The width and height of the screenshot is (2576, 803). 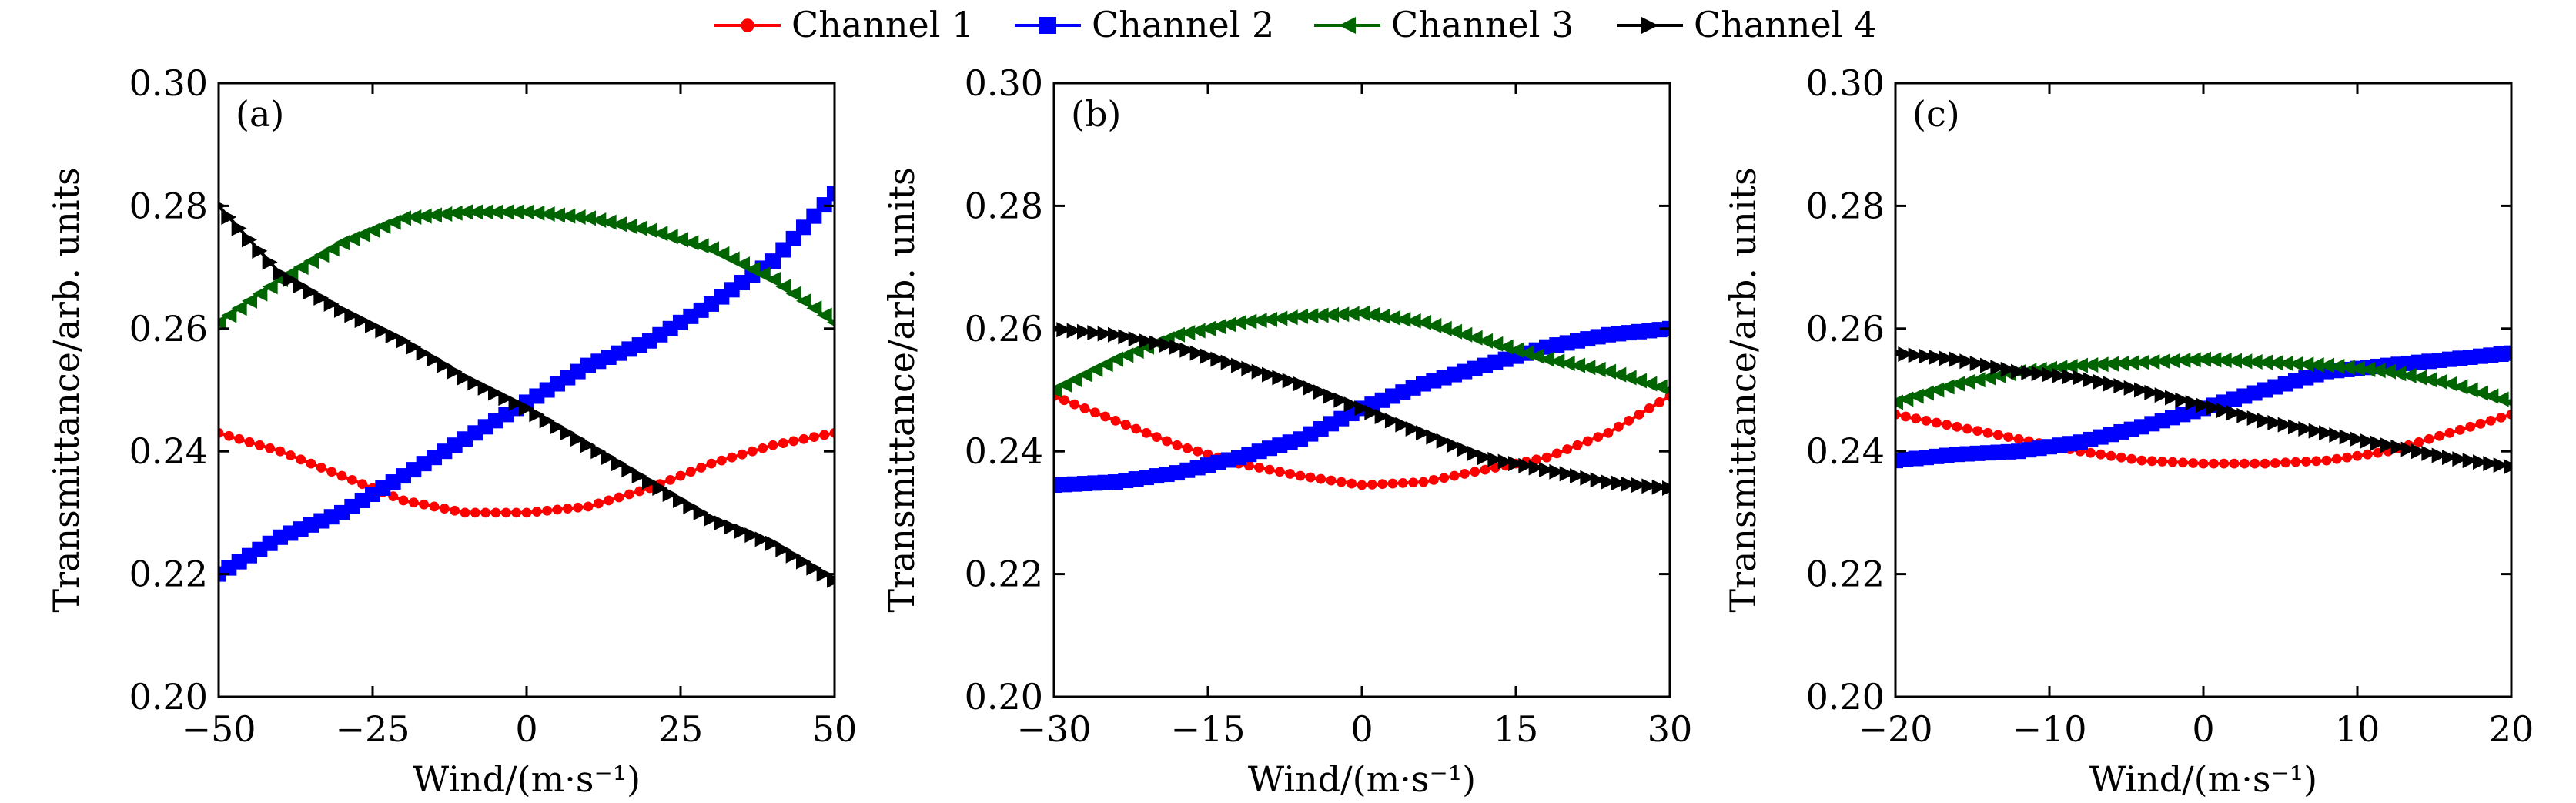 What do you see at coordinates (168, 451) in the screenshot?
I see `y-tick-label: 0.24` at bounding box center [168, 451].